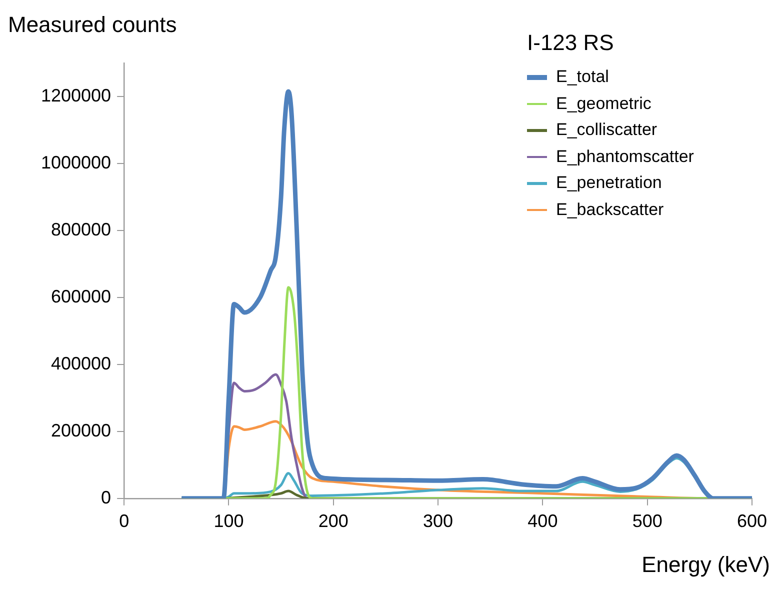 The width and height of the screenshot is (776, 589). Describe the element at coordinates (76, 95) in the screenshot. I see `y-tick-label: 1200000` at that location.